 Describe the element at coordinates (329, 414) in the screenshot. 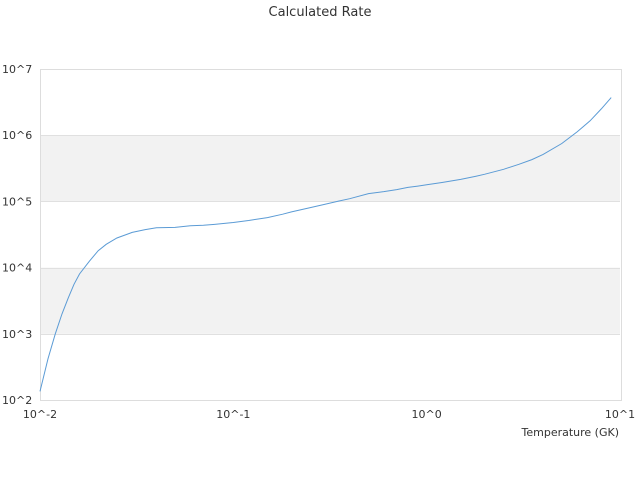

I see `x-axis-ticks: 10^-2 10^-1 10^0 10^1` at that location.